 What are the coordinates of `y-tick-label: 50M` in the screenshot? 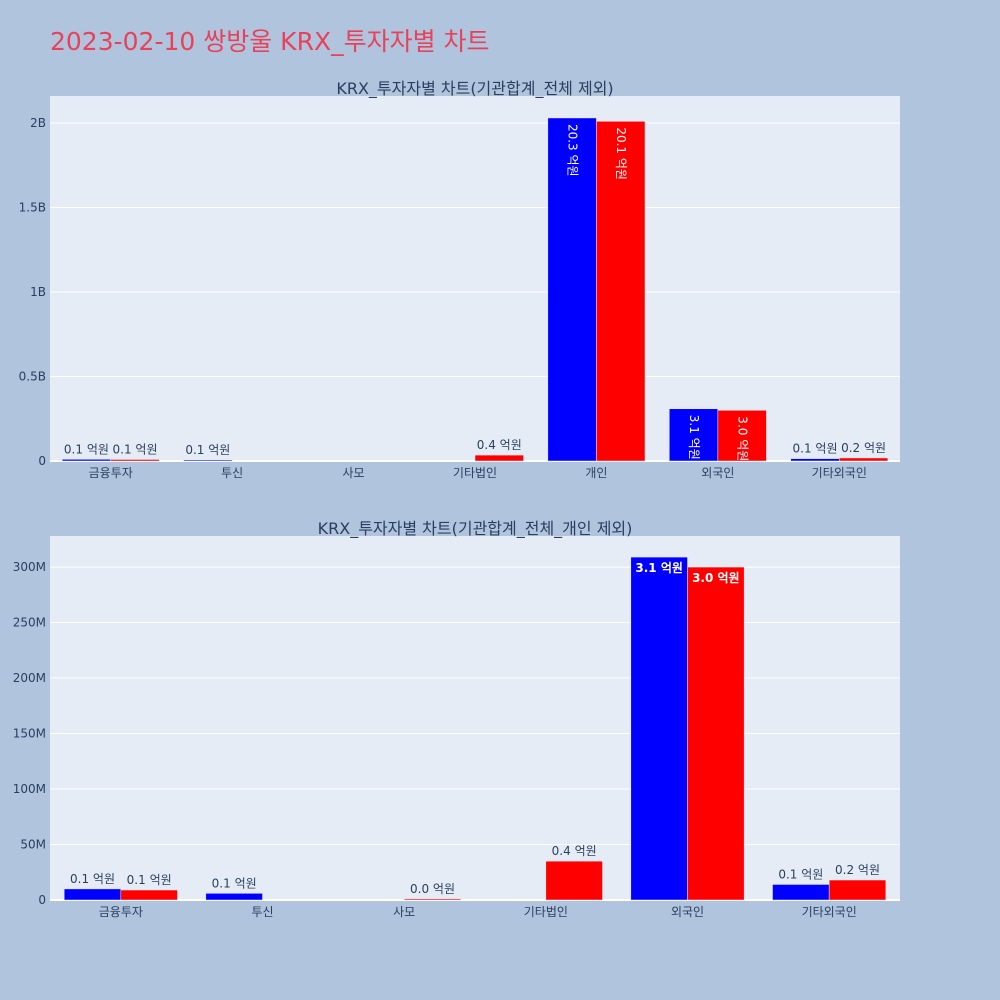 It's located at (33, 845).